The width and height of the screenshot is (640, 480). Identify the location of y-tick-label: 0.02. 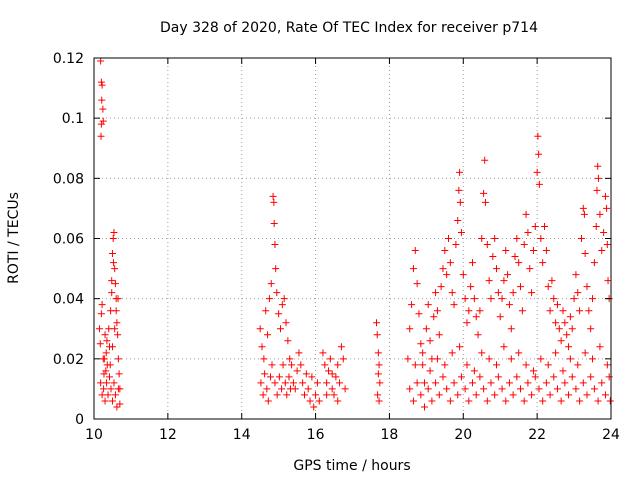
(68, 360).